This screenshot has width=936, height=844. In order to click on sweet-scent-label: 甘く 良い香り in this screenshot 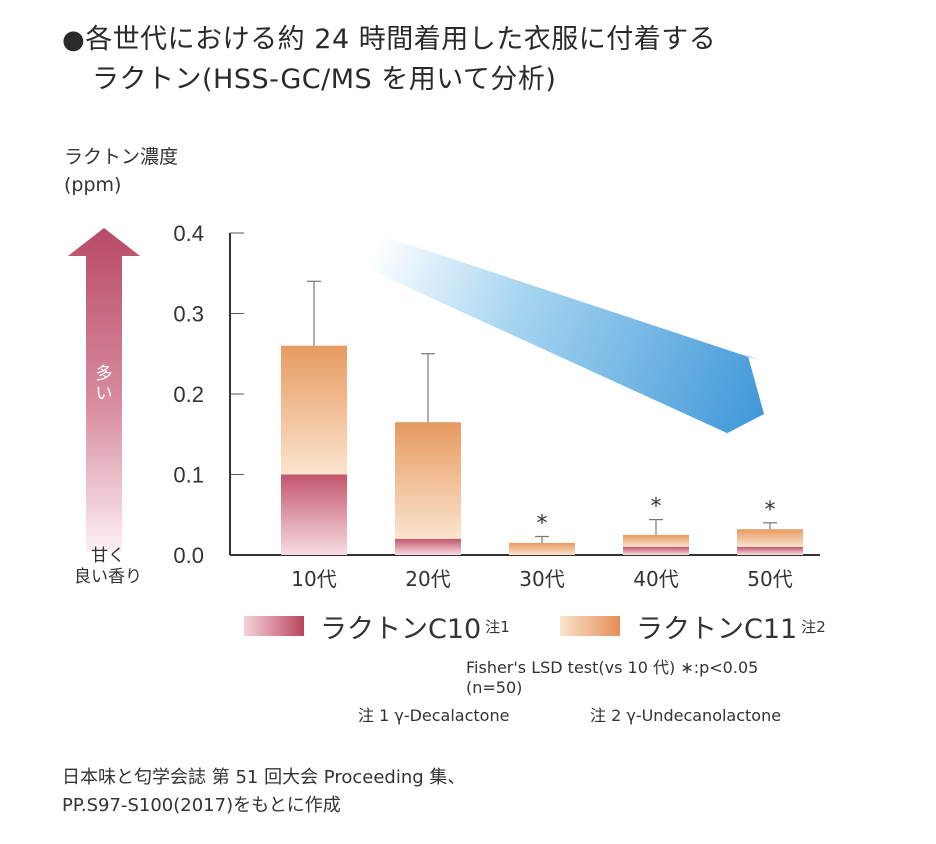, I will do `click(108, 567)`.